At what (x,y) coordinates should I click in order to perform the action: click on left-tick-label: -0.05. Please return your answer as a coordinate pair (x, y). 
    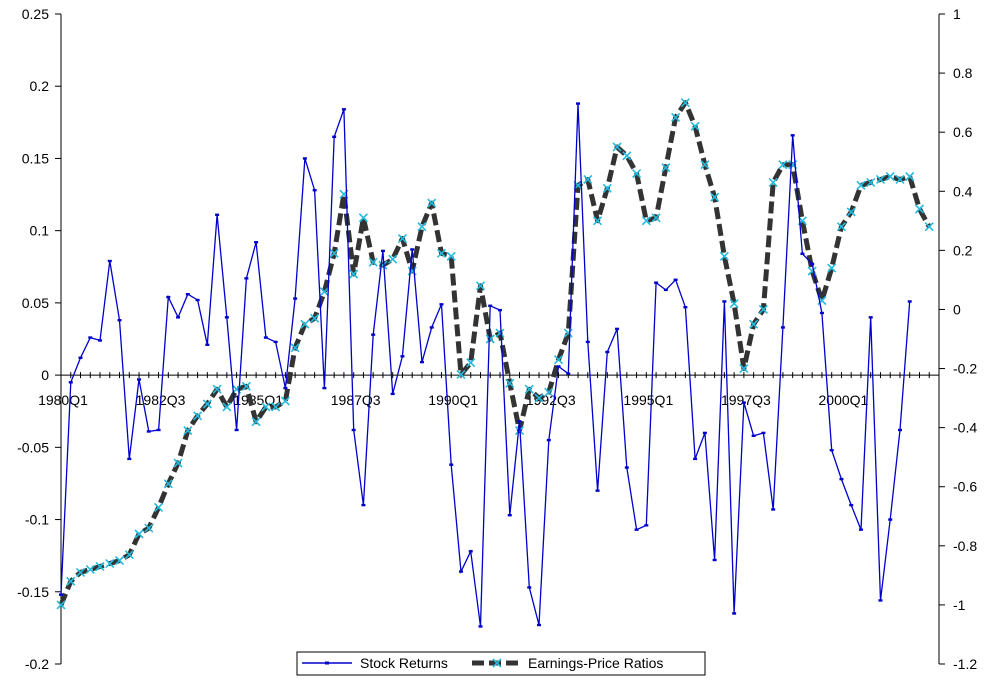
    Looking at the image, I should click on (33, 447).